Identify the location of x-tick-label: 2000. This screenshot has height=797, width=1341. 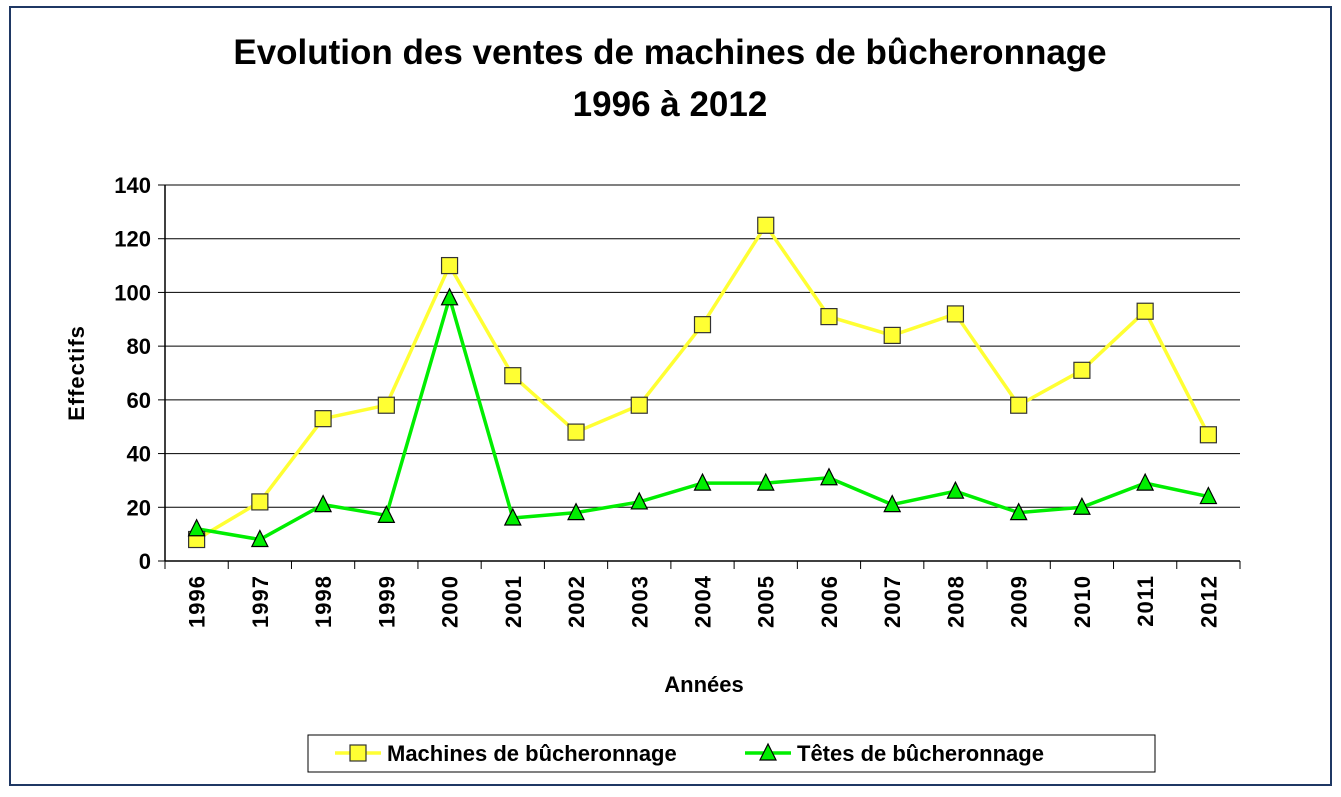
(450, 601).